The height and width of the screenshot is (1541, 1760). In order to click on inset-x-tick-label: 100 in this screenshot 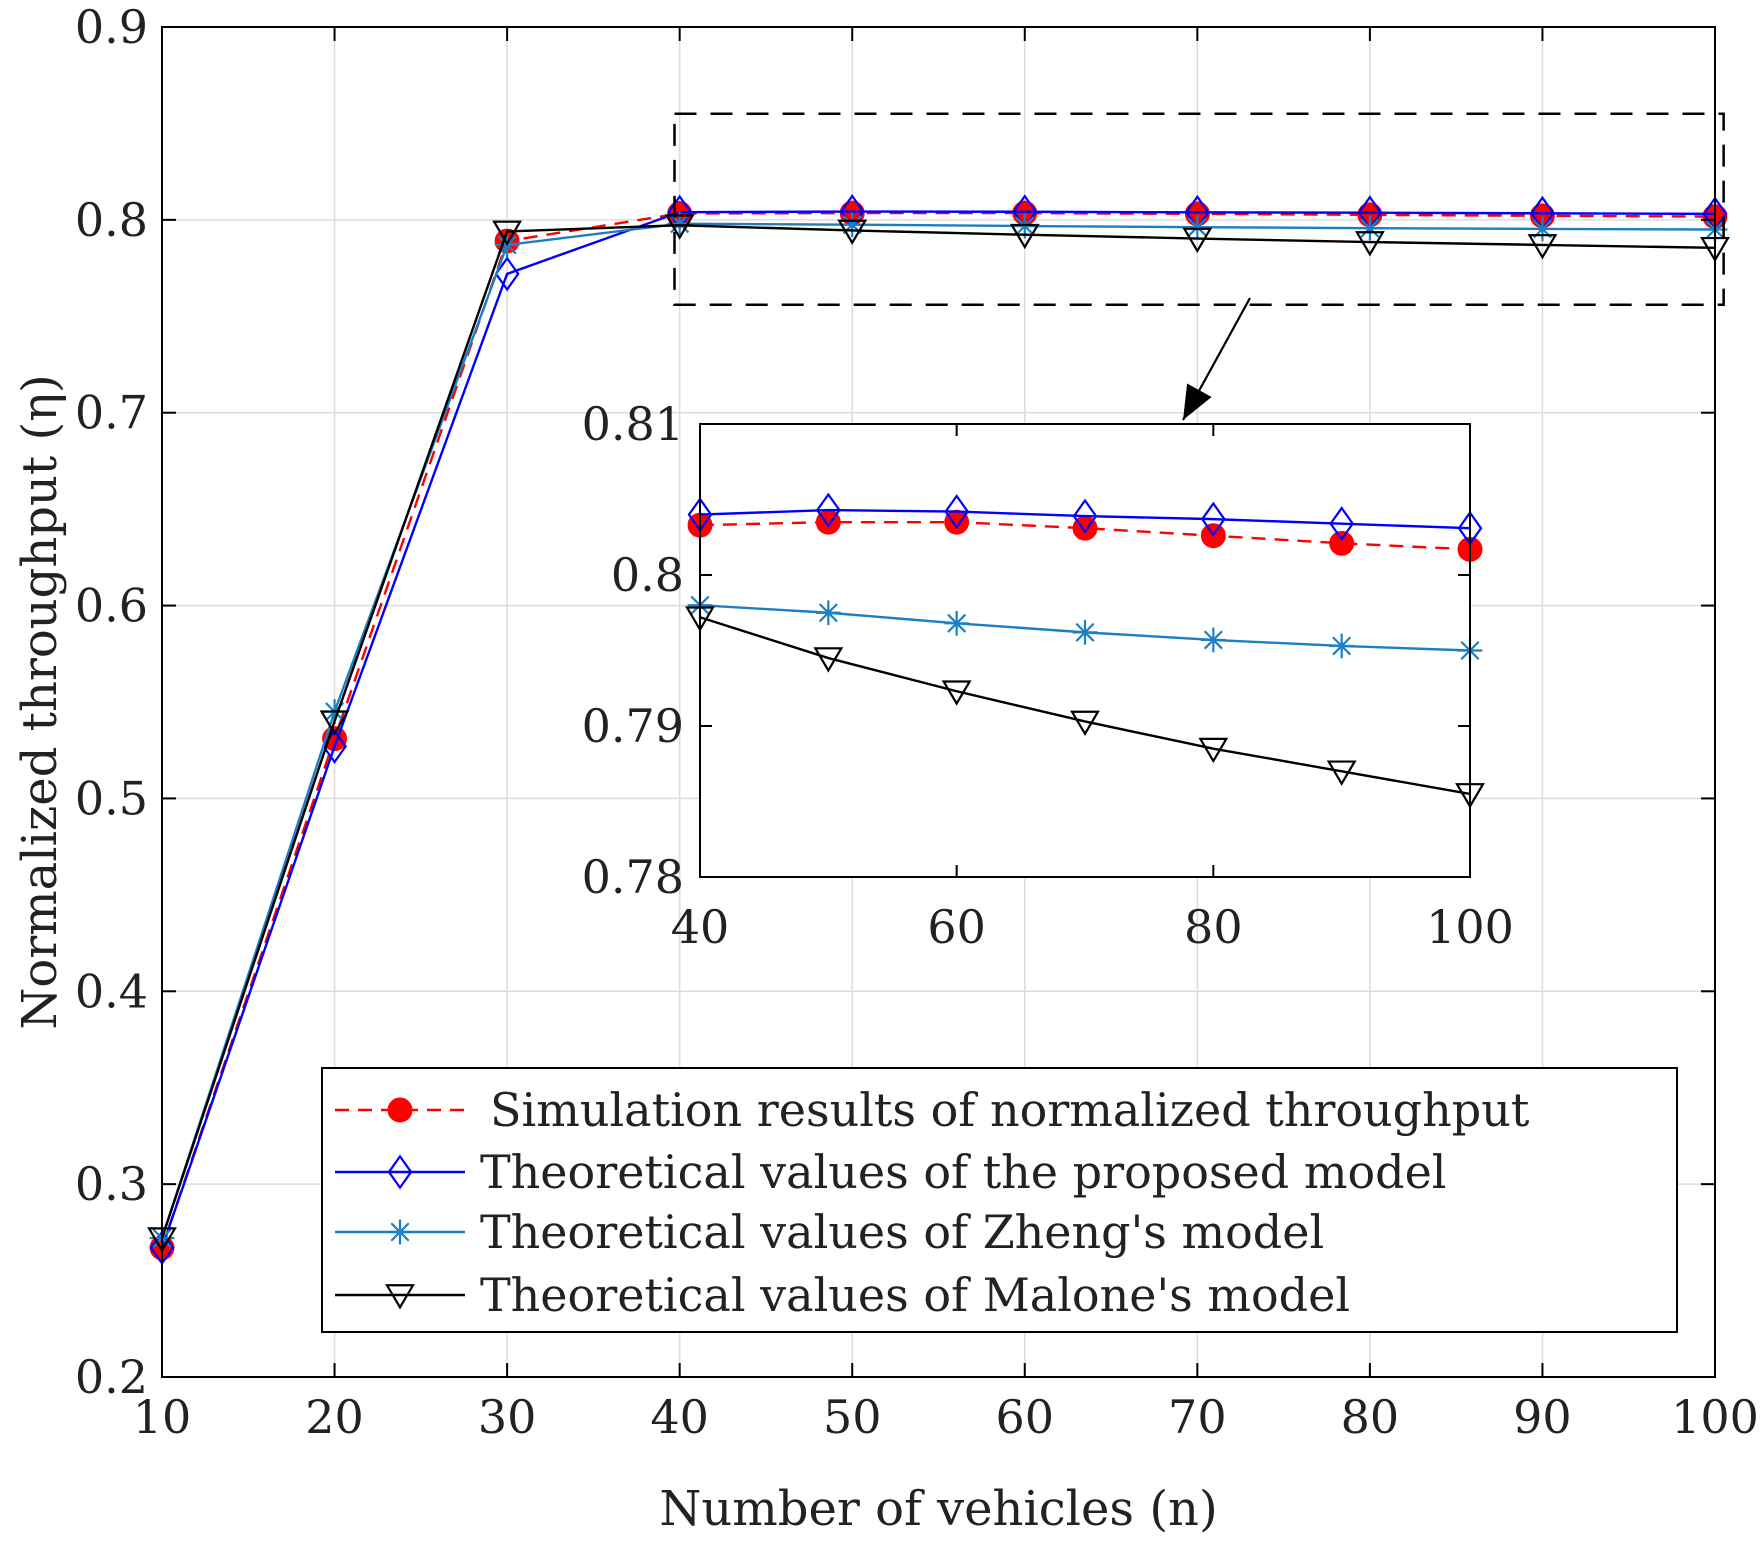, I will do `click(1470, 927)`.